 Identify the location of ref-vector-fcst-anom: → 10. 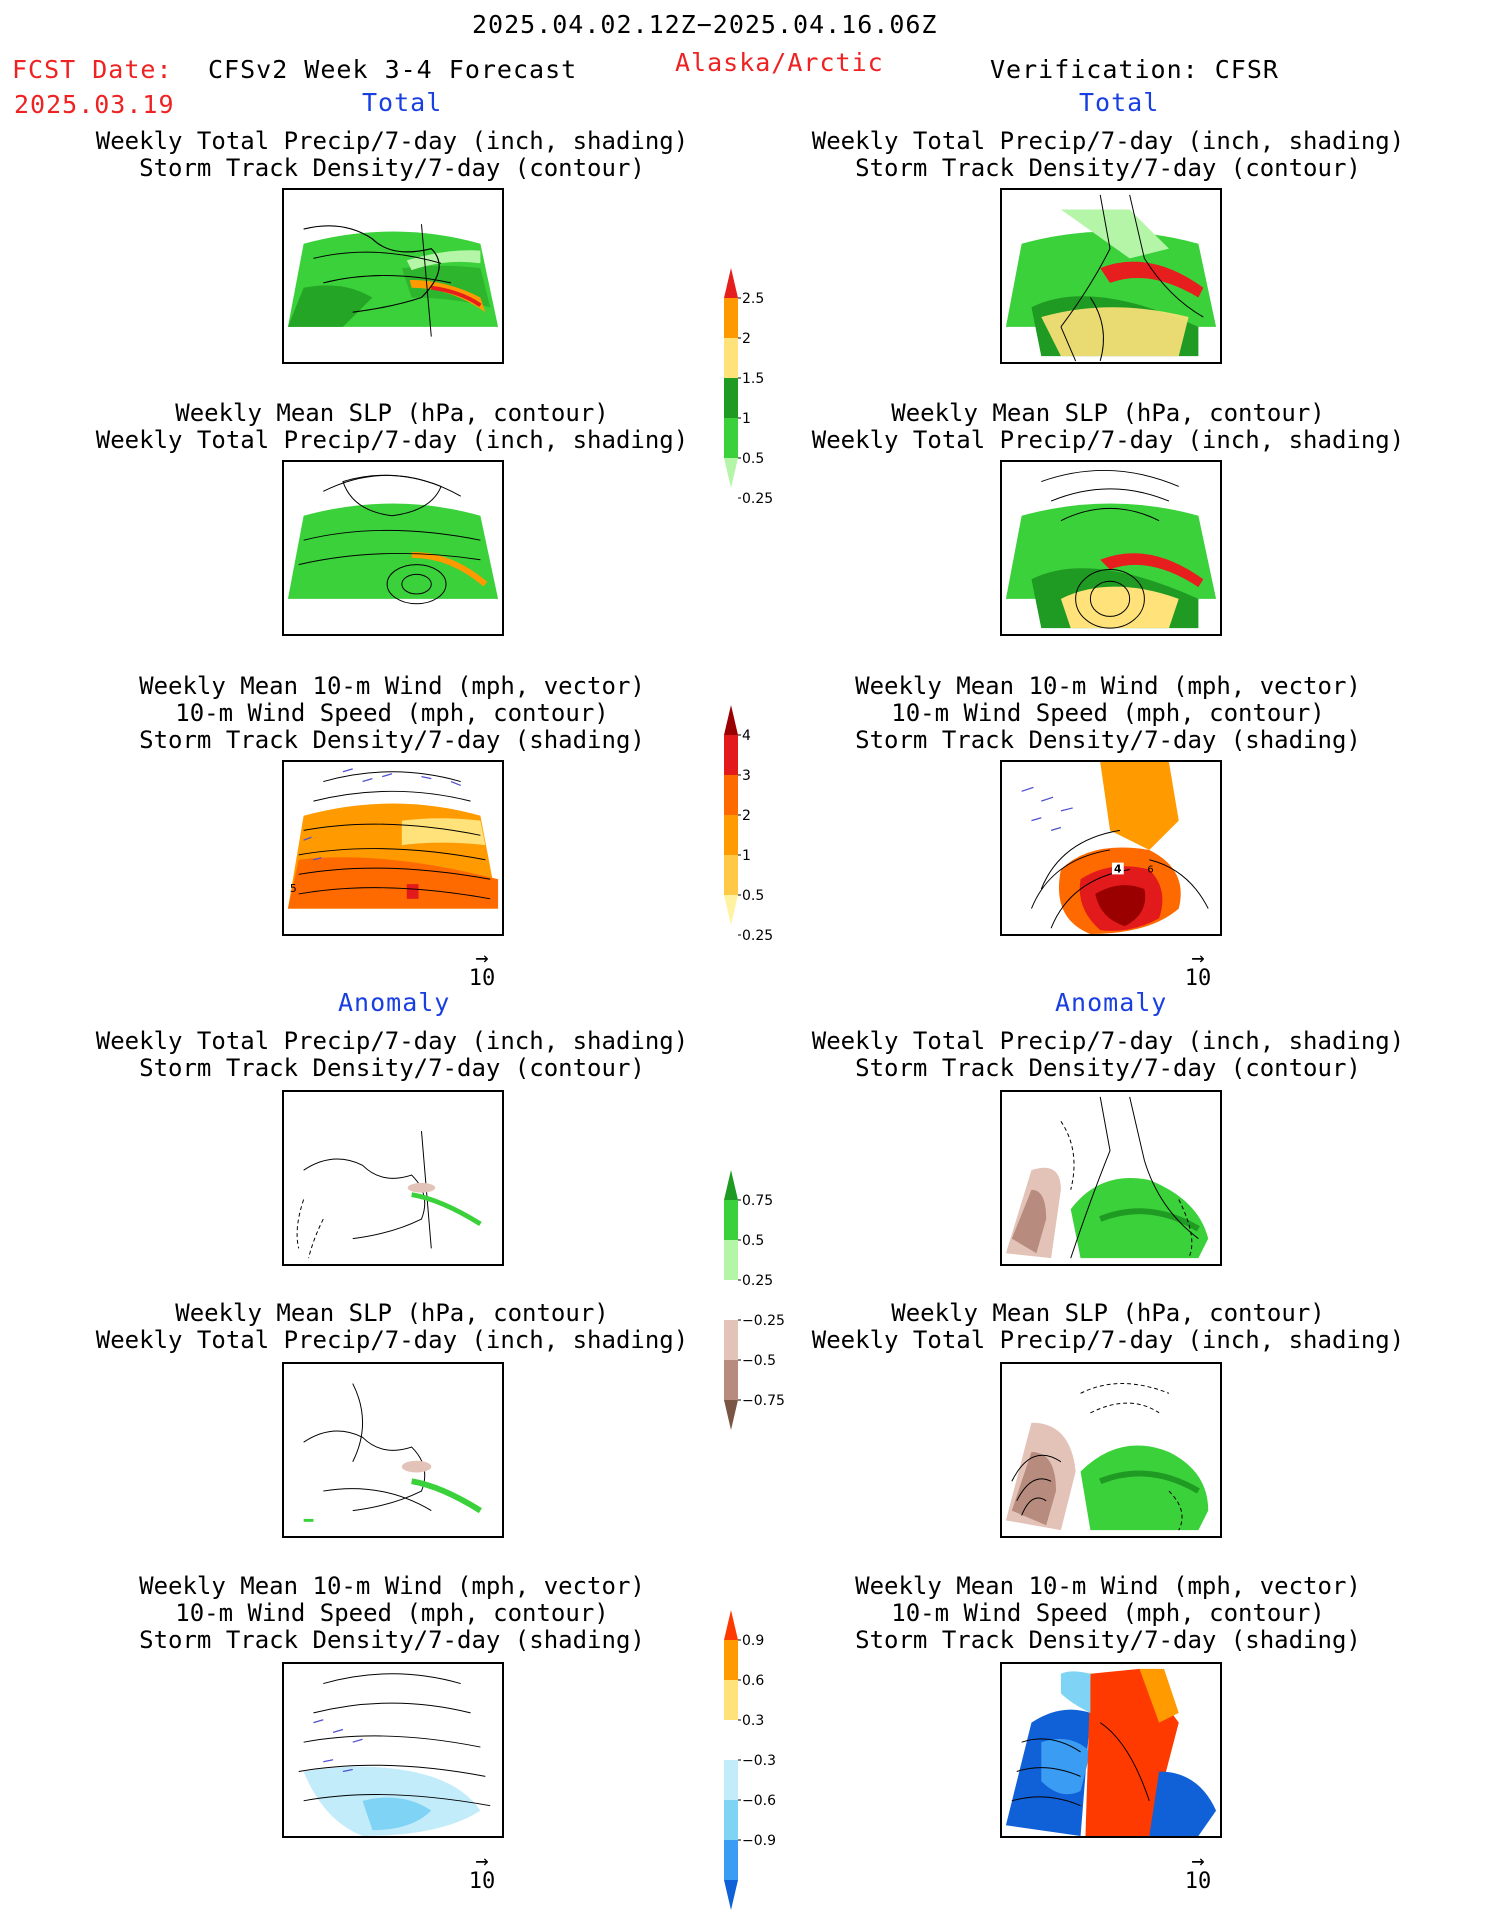
(482, 1872).